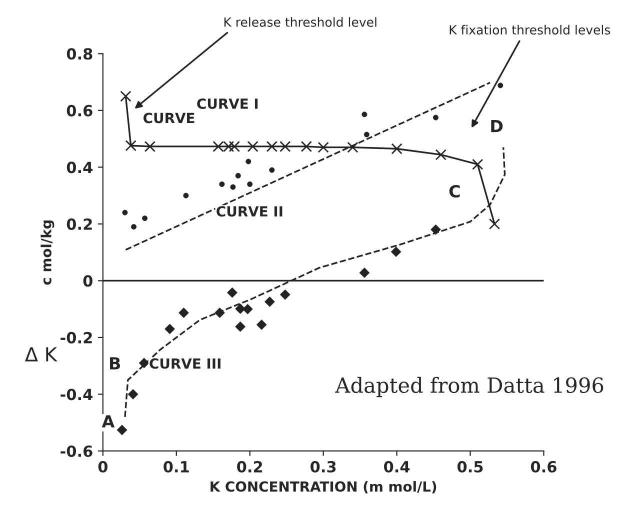 This screenshot has height=516, width=620. Describe the element at coordinates (249, 211) in the screenshot. I see `annotation: CURVE II` at that location.